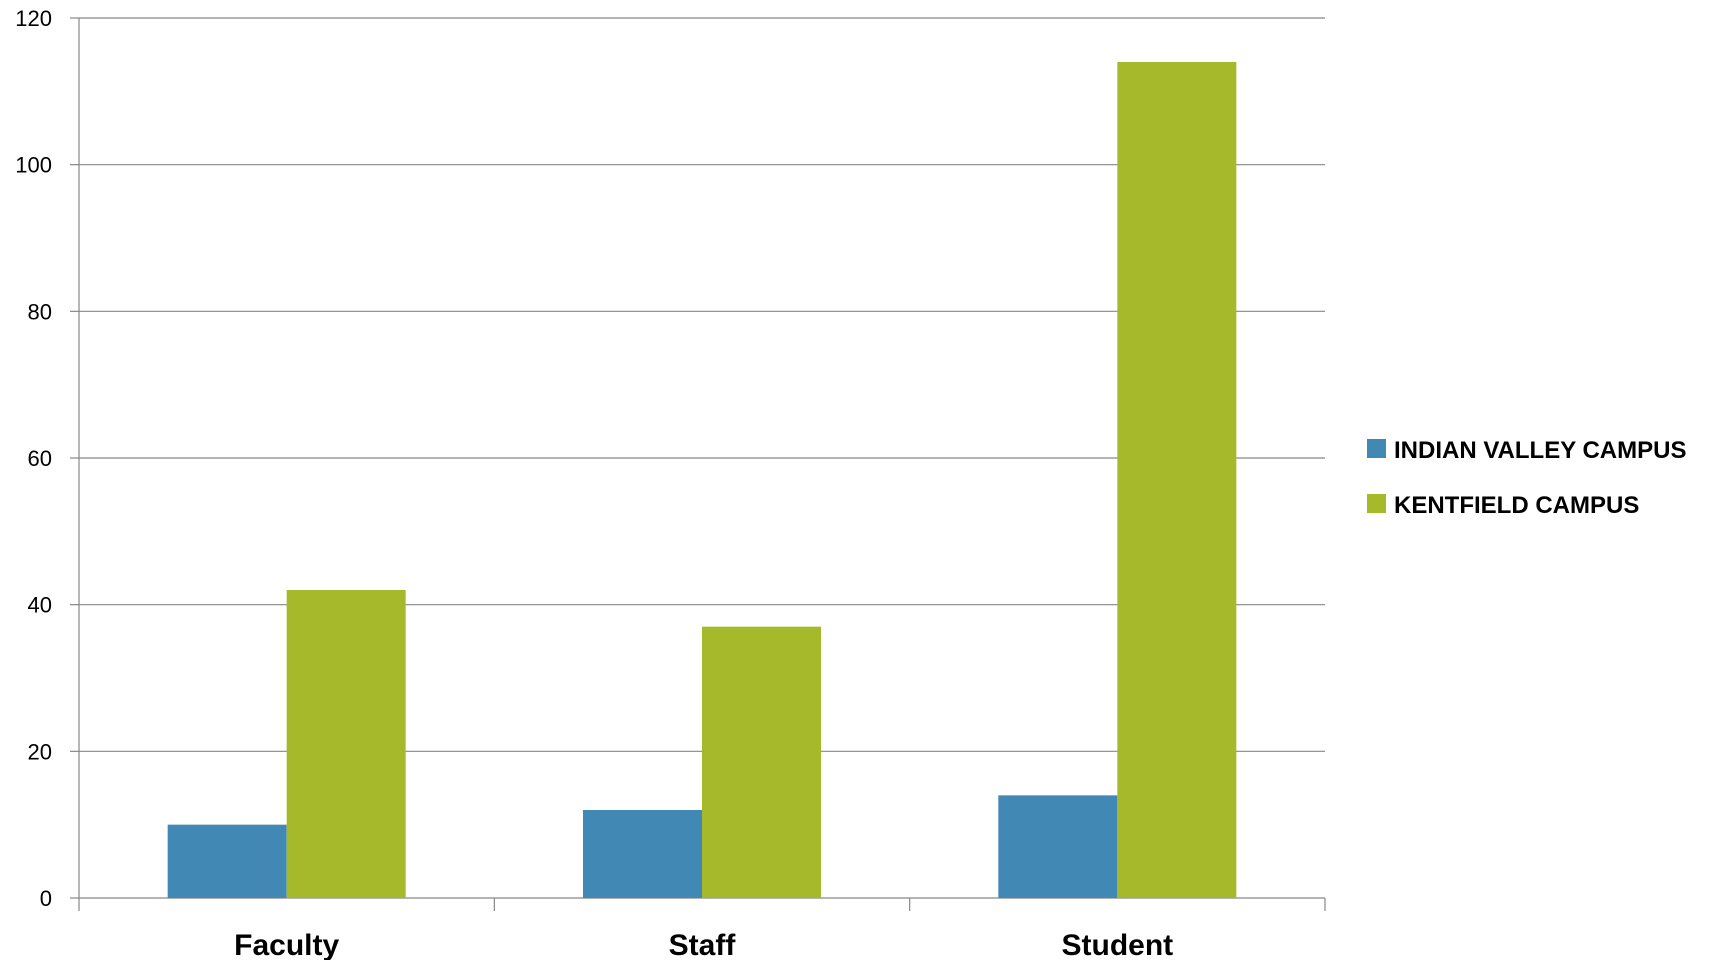 This screenshot has height=960, width=1735. What do you see at coordinates (642, 854) in the screenshot?
I see `bar-indian-valley-campus-staff` at bounding box center [642, 854].